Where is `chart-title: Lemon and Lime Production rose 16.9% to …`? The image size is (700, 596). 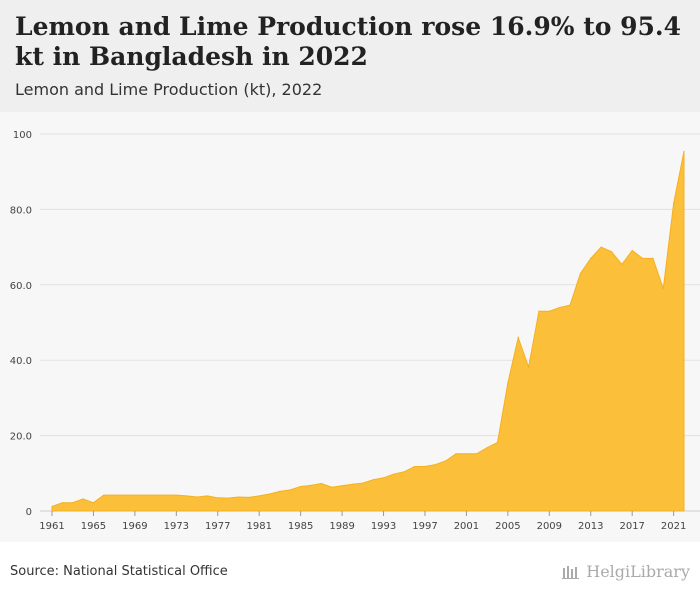 chart-title: Lemon and Lime Production rose 16.9% to … is located at coordinates (348, 41).